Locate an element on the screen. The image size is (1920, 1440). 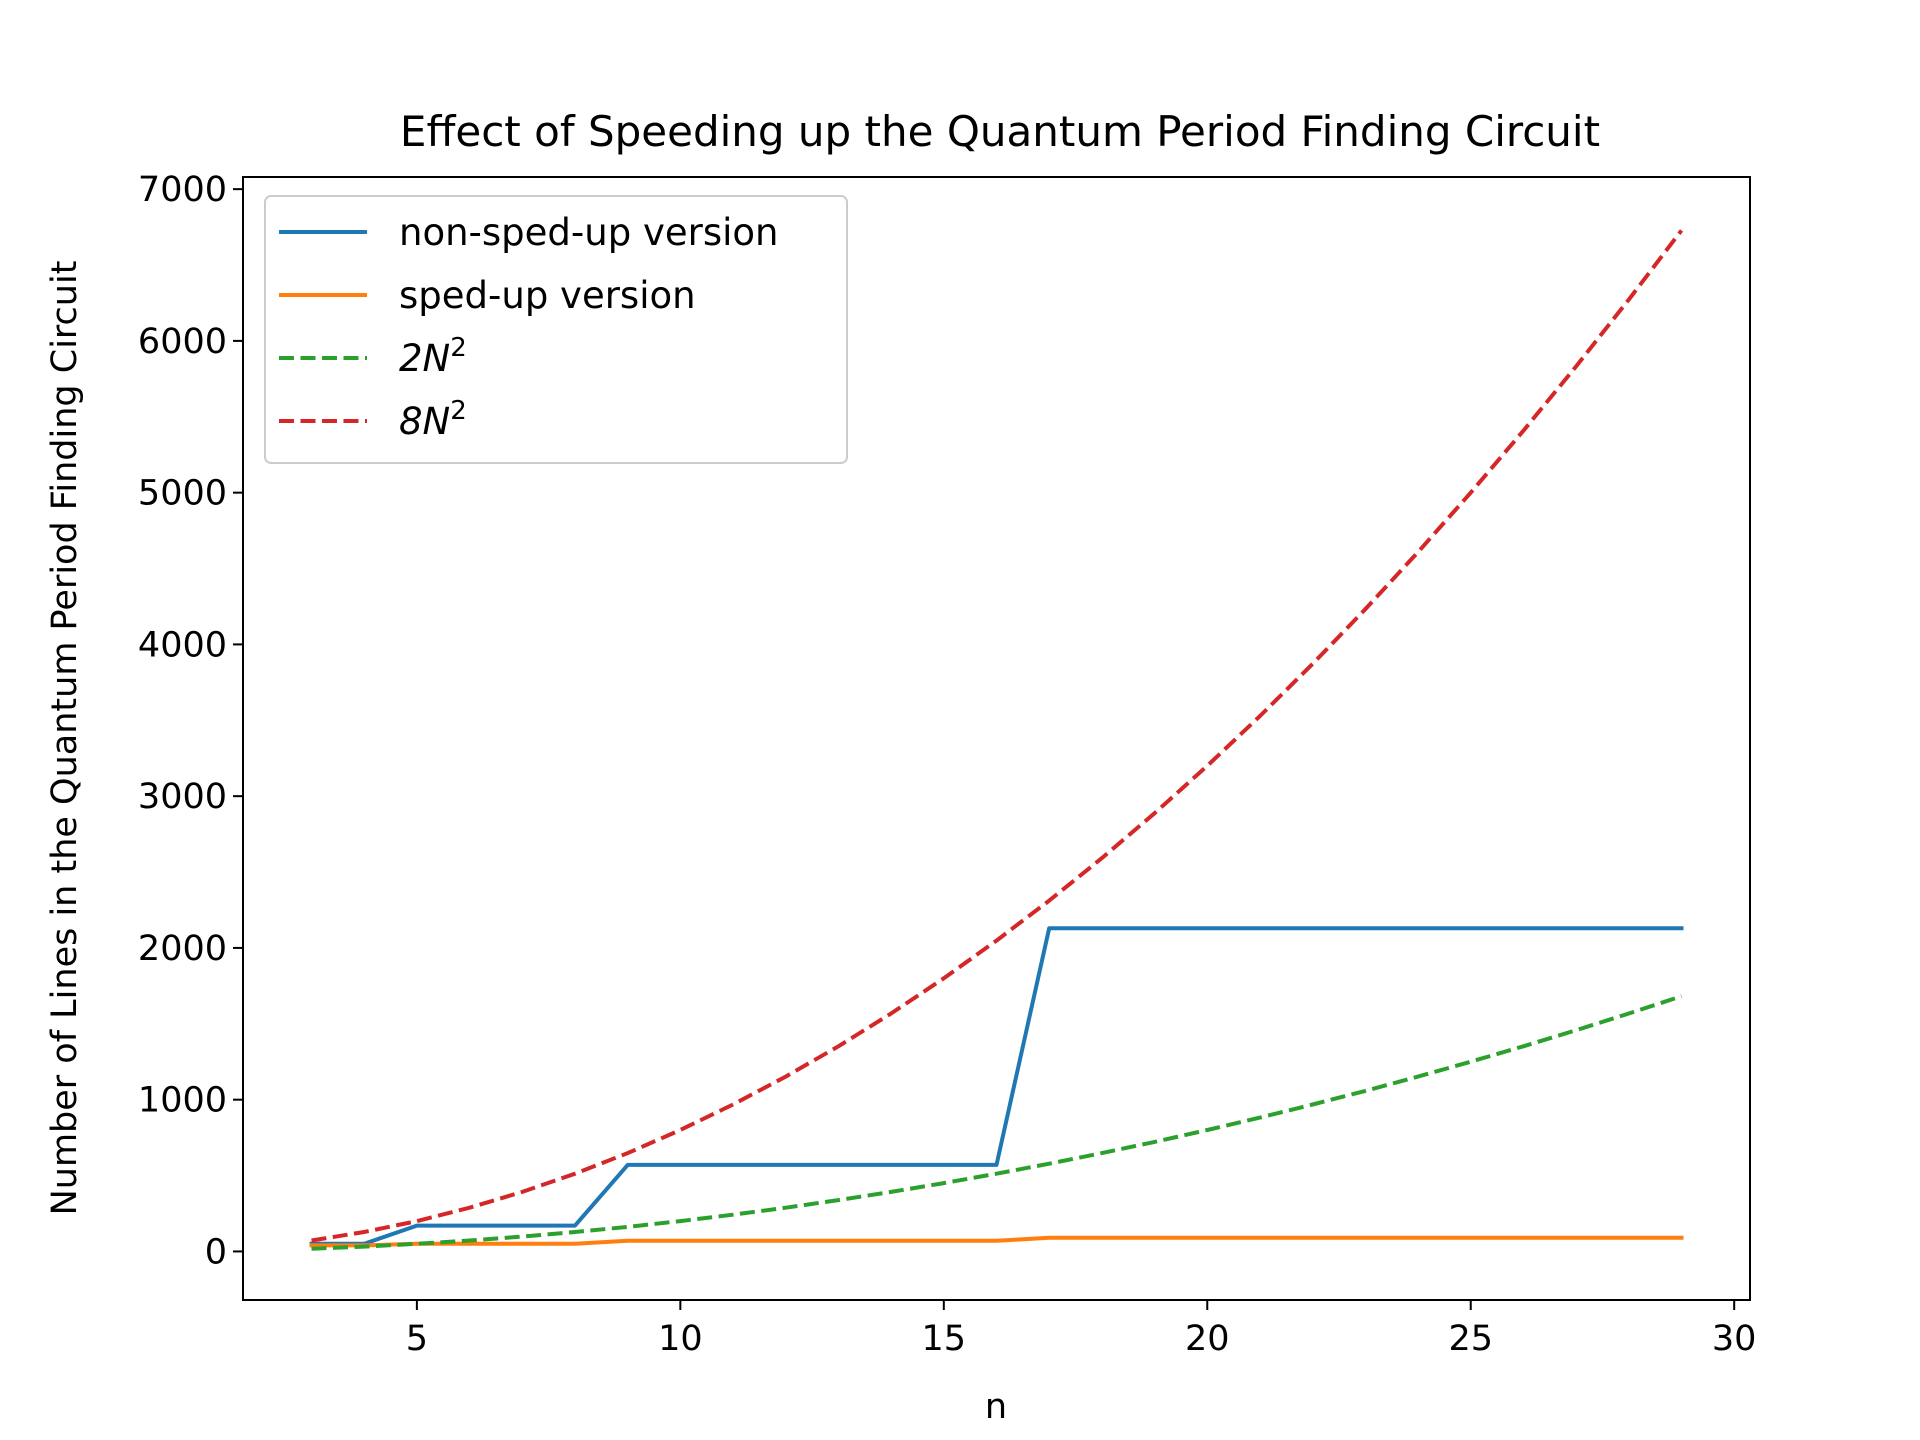
x-tick-label: 20 is located at coordinates (1207, 1339).